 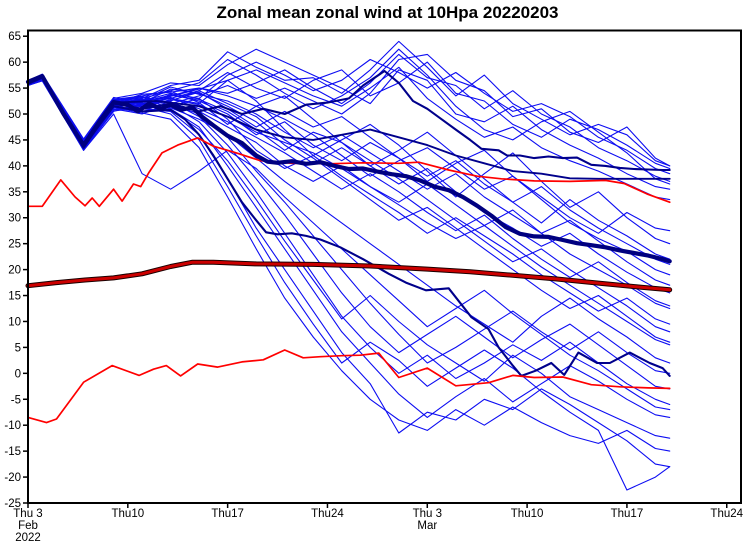 What do you see at coordinates (387, 12) in the screenshot?
I see `chart-title: Zonal mean zonal wind at 10Hpa 20220203` at bounding box center [387, 12].